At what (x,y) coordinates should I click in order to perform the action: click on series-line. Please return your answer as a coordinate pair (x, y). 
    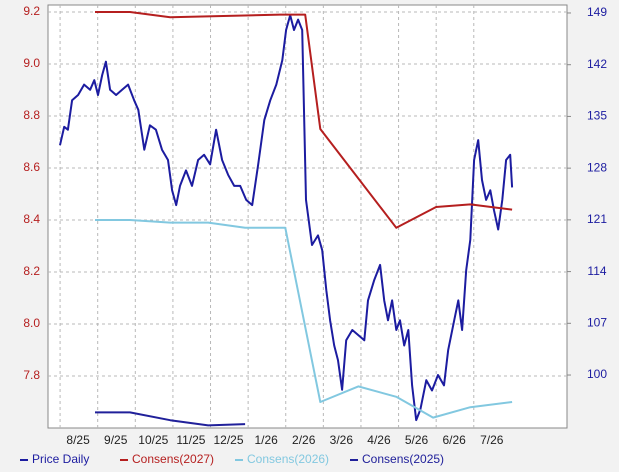
    Looking at the image, I should click on (170, 419).